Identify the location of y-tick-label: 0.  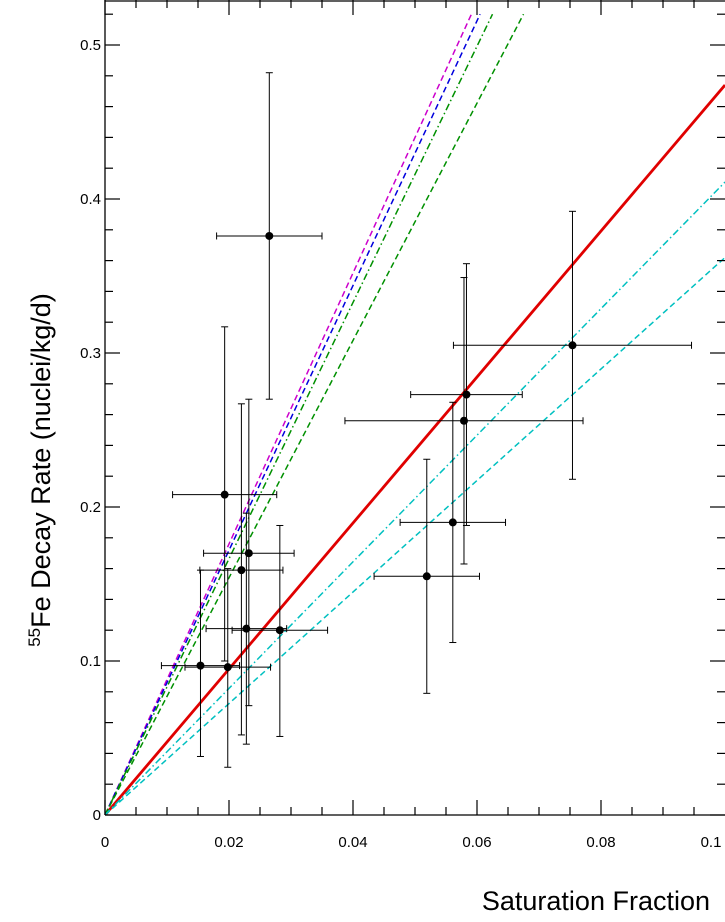
(97, 815).